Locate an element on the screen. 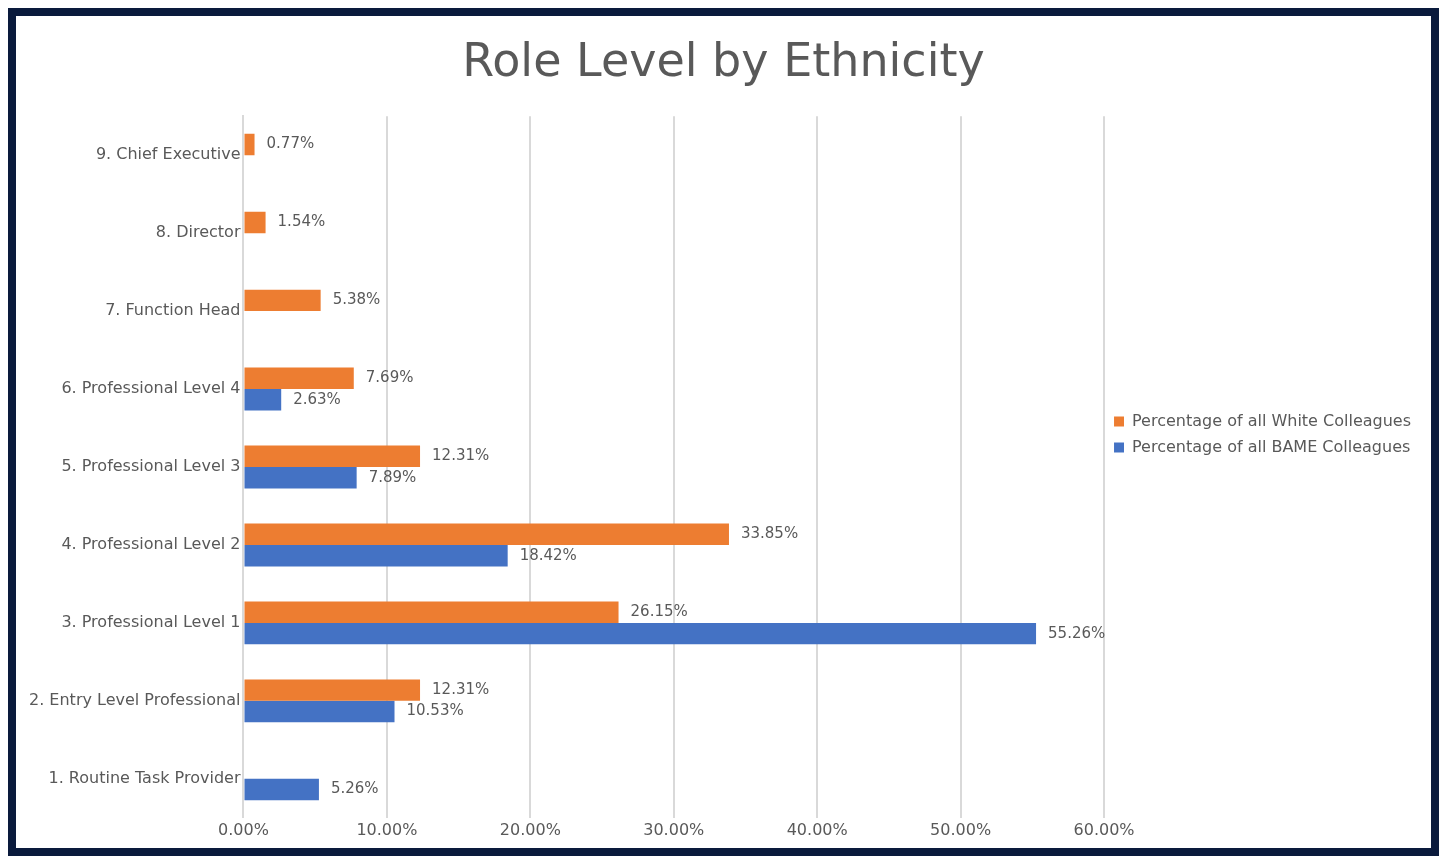 The width and height of the screenshot is (1447, 864). x-tick-label: 30.00% is located at coordinates (674, 829).